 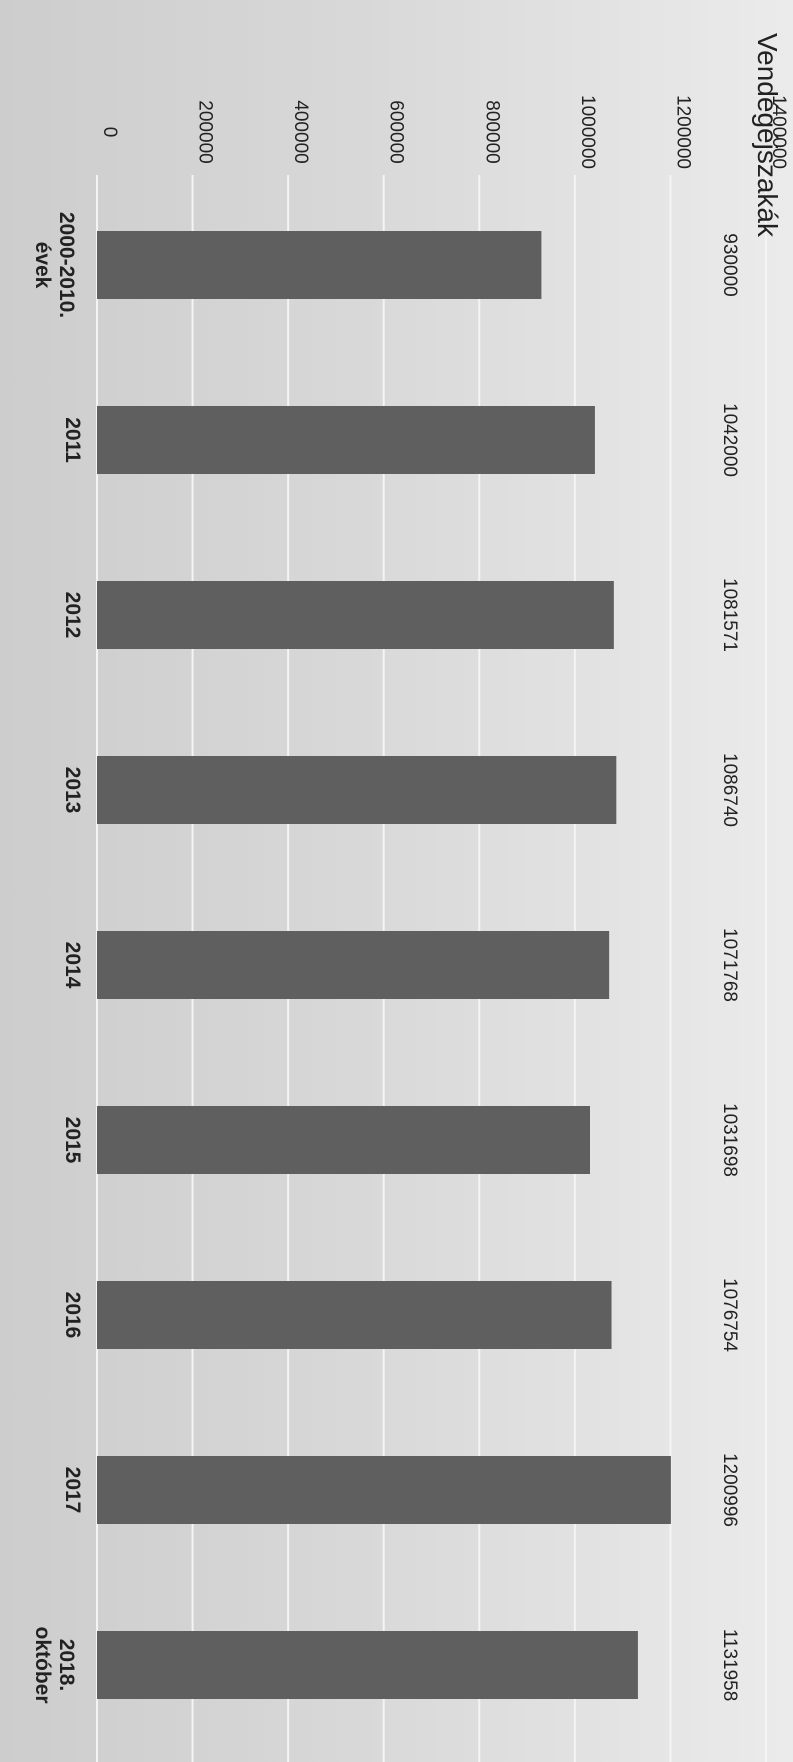 What do you see at coordinates (66, 265) in the screenshot?
I see `category-label-line: 2000-2010.` at bounding box center [66, 265].